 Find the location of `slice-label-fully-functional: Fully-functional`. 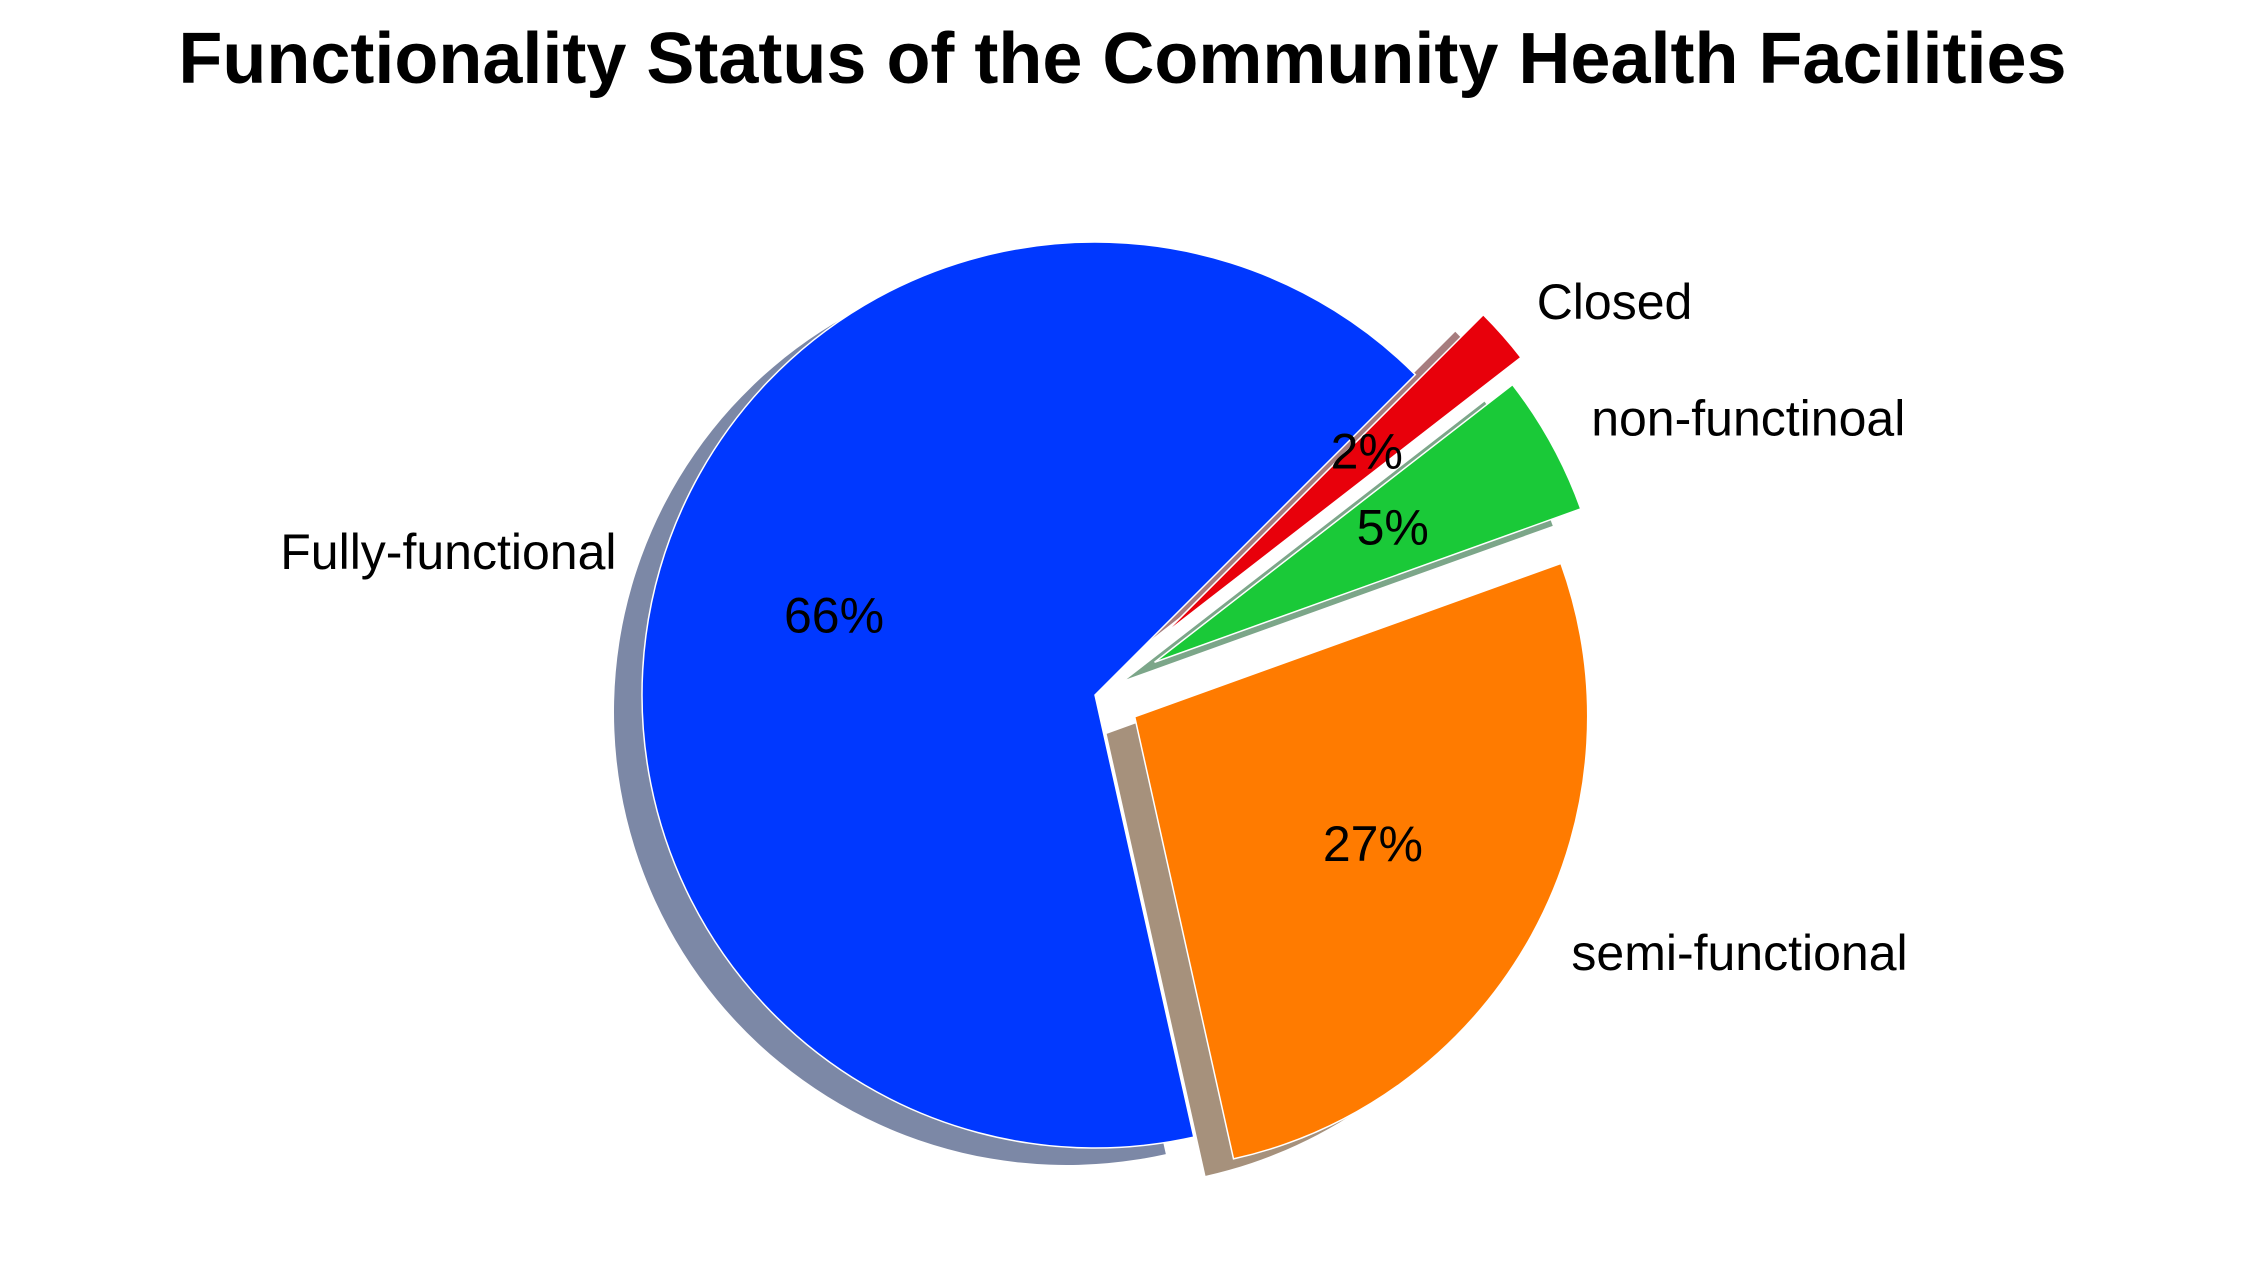

slice-label-fully-functional: Fully-functional is located at coordinates (448, 552).